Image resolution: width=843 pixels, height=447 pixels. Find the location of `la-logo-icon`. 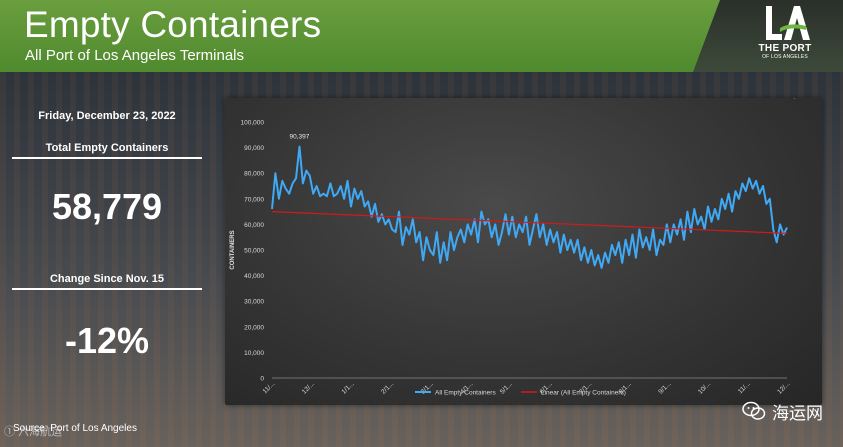

la-logo-icon is located at coordinates (788, 23).